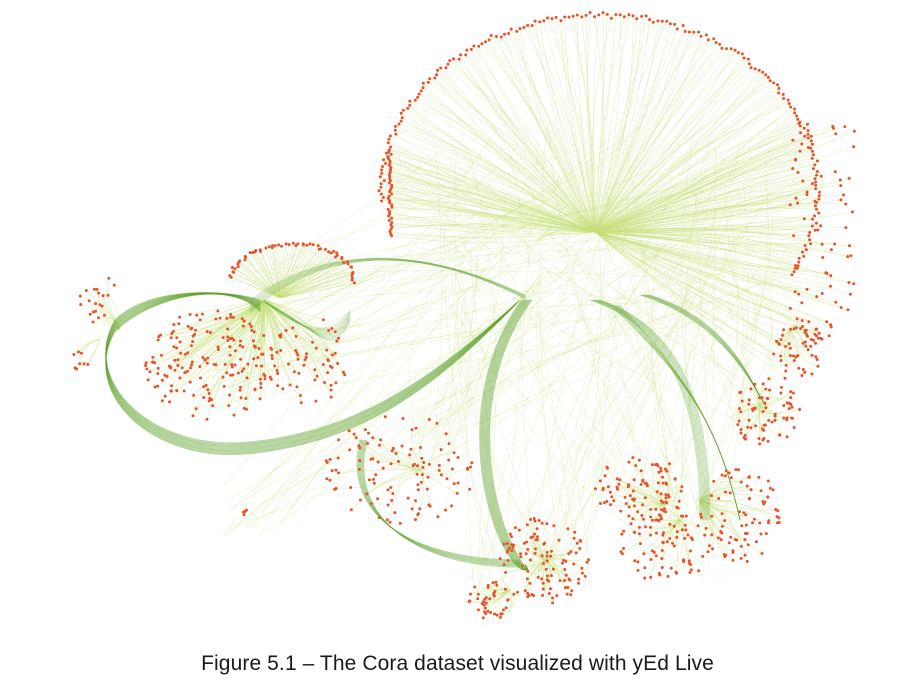 Image resolution: width=915 pixels, height=698 pixels. Describe the element at coordinates (387, 286) in the screenshot. I see `left-to-fan-bundle` at that location.